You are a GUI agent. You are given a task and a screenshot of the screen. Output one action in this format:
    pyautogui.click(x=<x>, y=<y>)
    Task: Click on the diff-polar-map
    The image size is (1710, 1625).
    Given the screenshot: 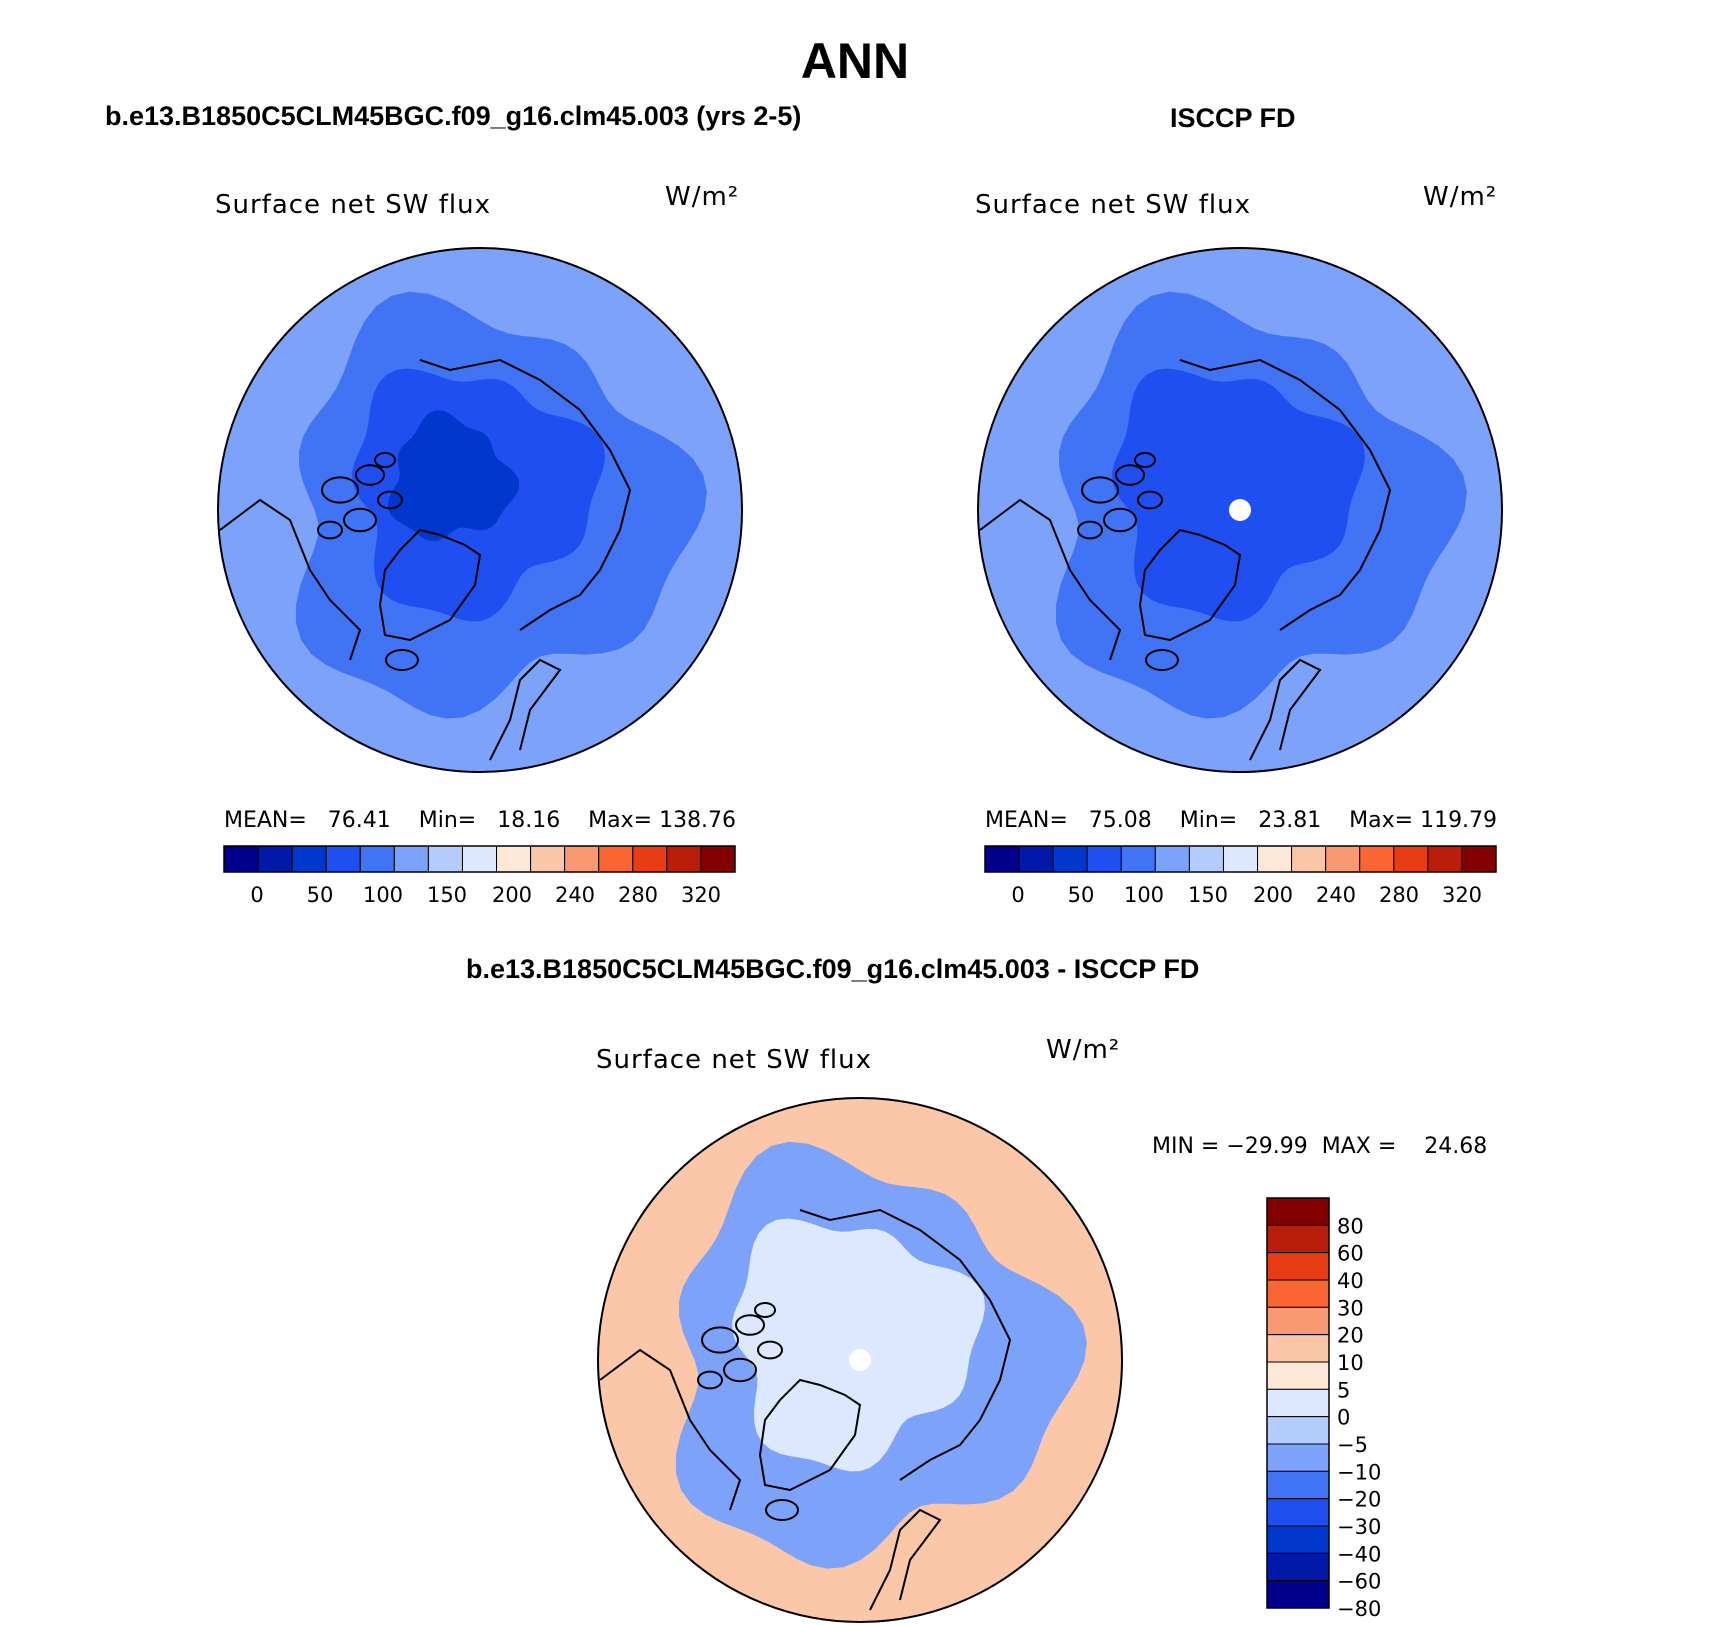 What is the action you would take?
    pyautogui.click(x=860, y=1360)
    